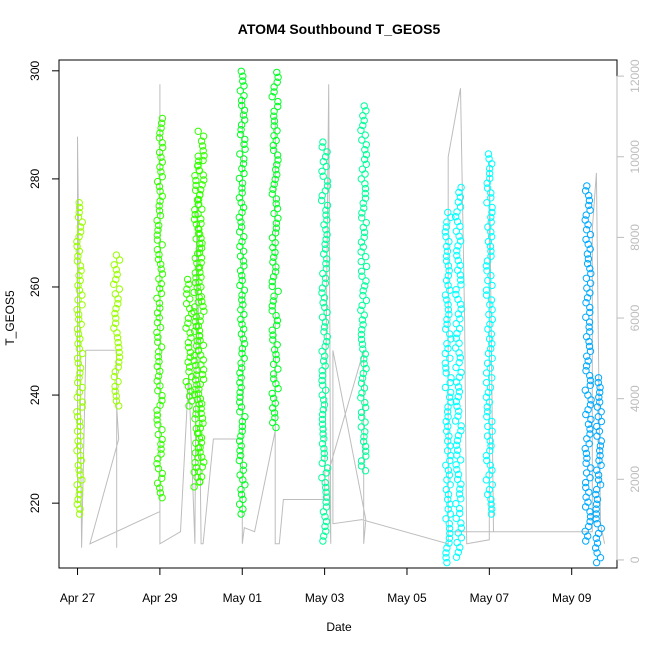 This screenshot has width=650, height=650. Describe the element at coordinates (325, 598) in the screenshot. I see `x-tick-label: May 03` at that location.